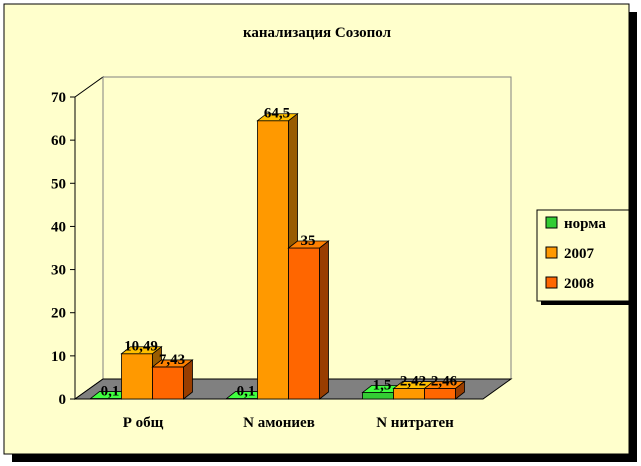 The height and width of the screenshot is (466, 641). Describe the element at coordinates (58, 184) in the screenshot. I see `y-tick-label: 50` at that location.